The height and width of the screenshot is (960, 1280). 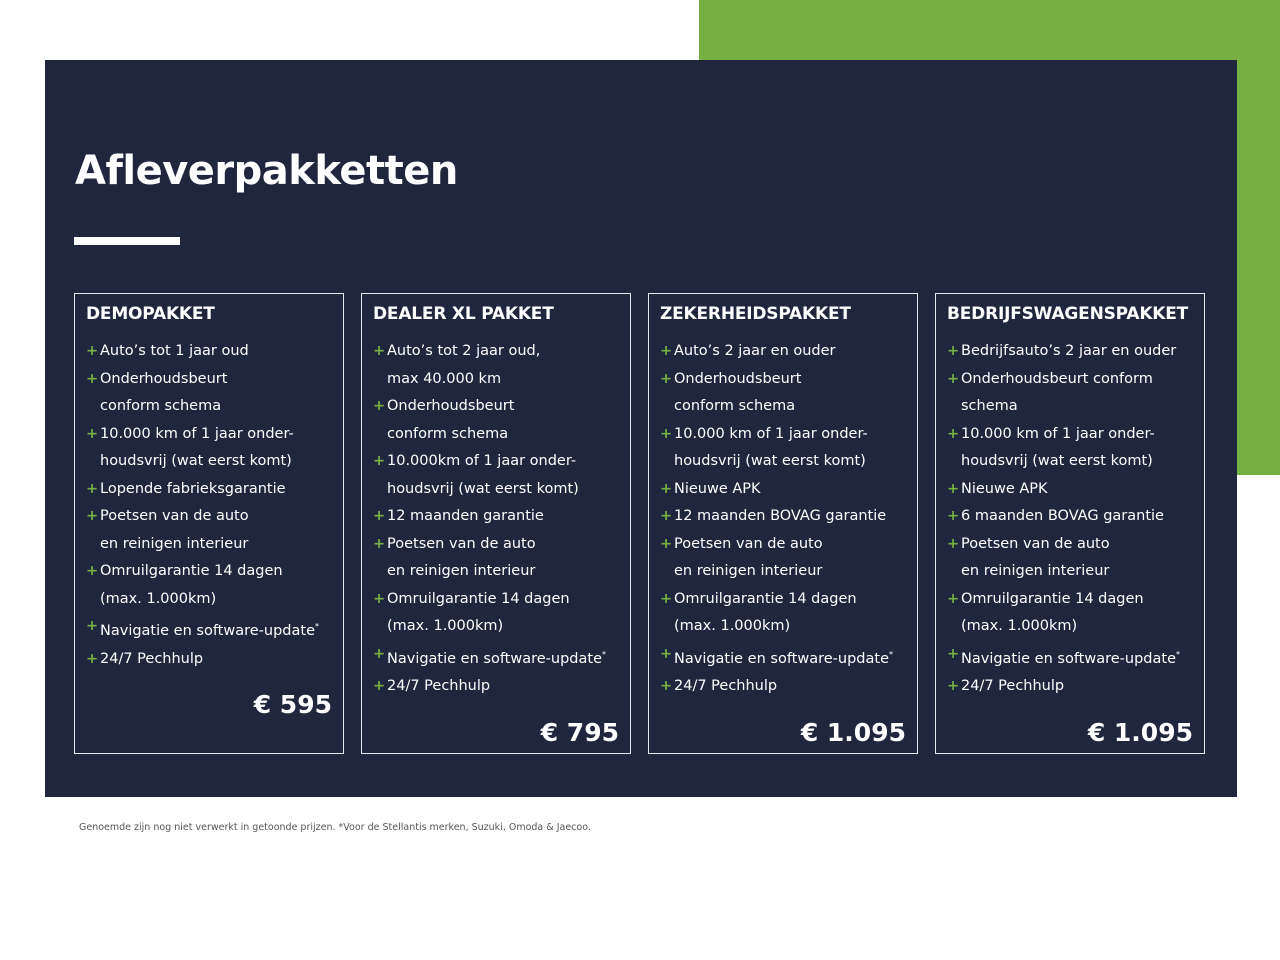 What do you see at coordinates (1068, 314) in the screenshot?
I see `package-name: BEDRIJFSWAGENSPAKKET` at bounding box center [1068, 314].